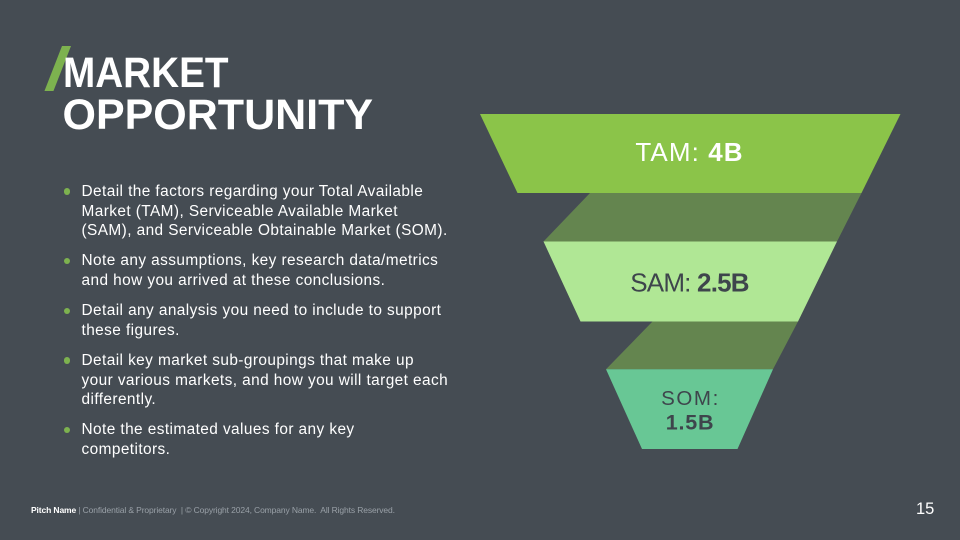  Describe the element at coordinates (690, 398) in the screenshot. I see `svg-text: SOM:` at that location.